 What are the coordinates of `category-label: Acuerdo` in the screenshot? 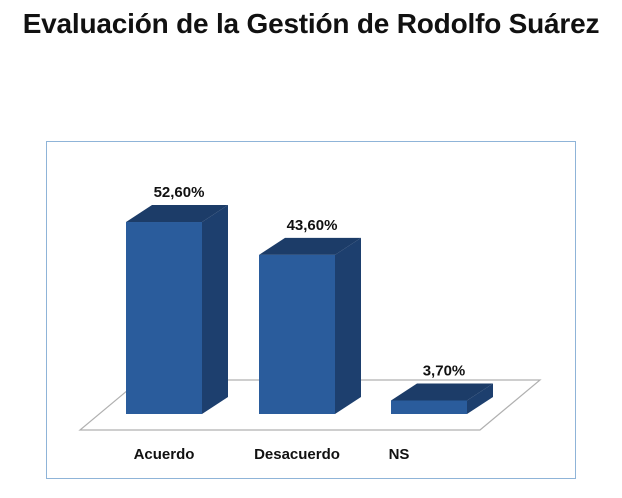 It's located at (164, 454).